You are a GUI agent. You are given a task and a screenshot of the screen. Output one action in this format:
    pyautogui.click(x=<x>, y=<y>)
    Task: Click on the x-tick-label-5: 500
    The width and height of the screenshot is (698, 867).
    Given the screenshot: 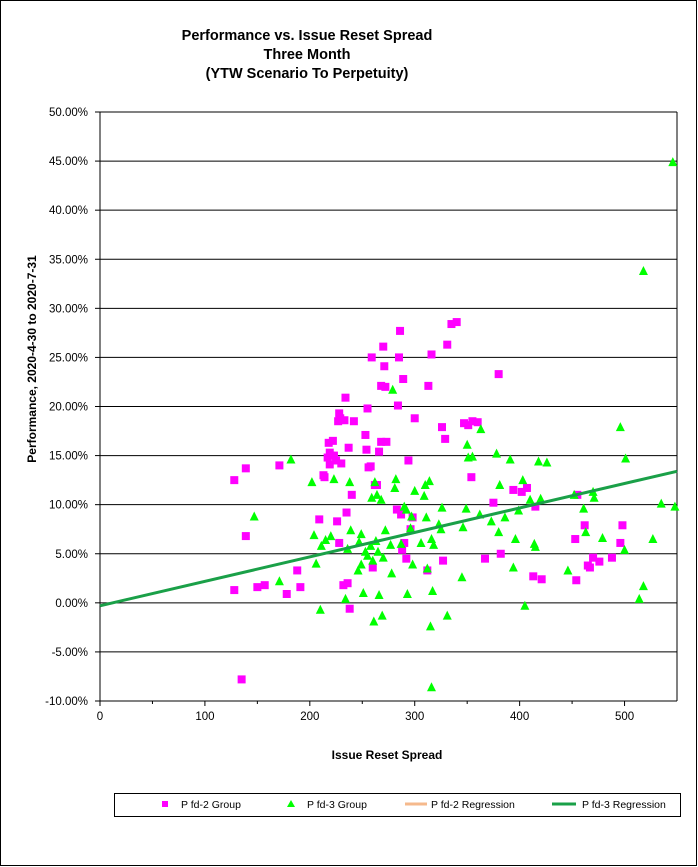 What is the action you would take?
    pyautogui.click(x=624, y=717)
    